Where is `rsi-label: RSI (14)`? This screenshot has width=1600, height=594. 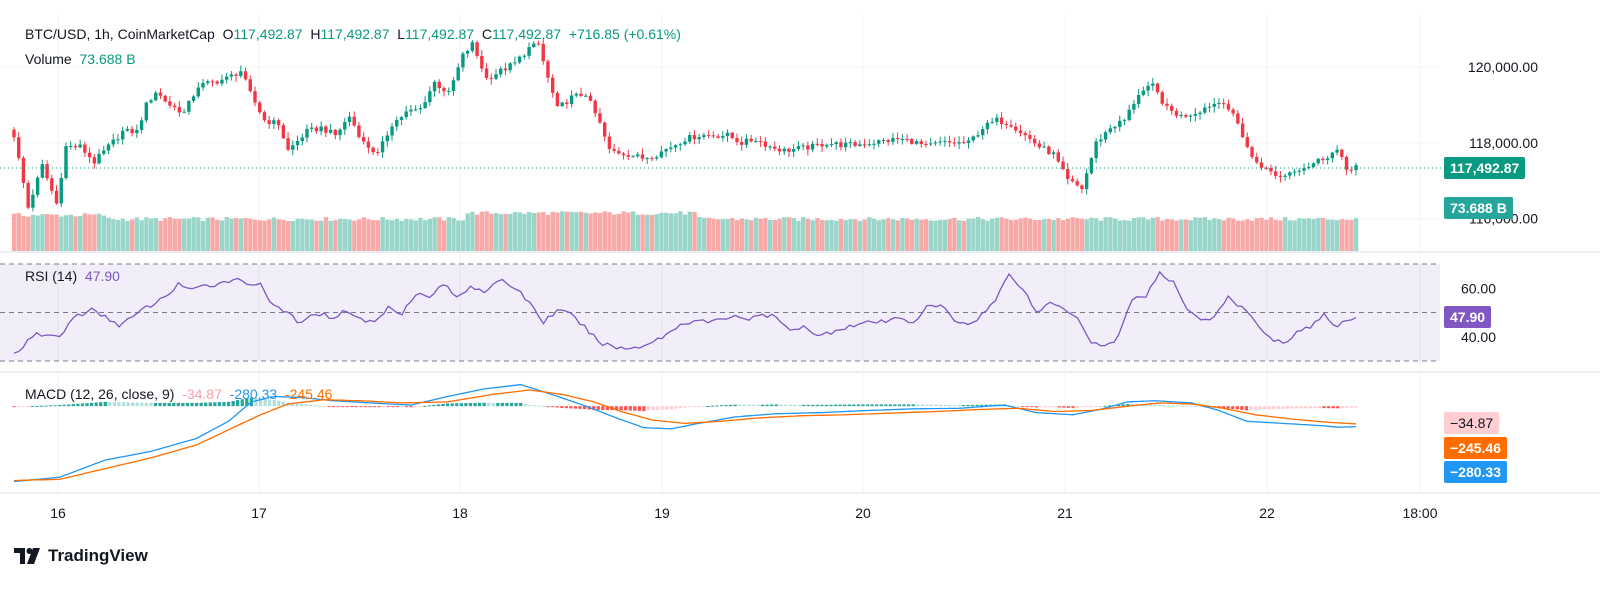
rsi-label: RSI (14) is located at coordinates (51, 276).